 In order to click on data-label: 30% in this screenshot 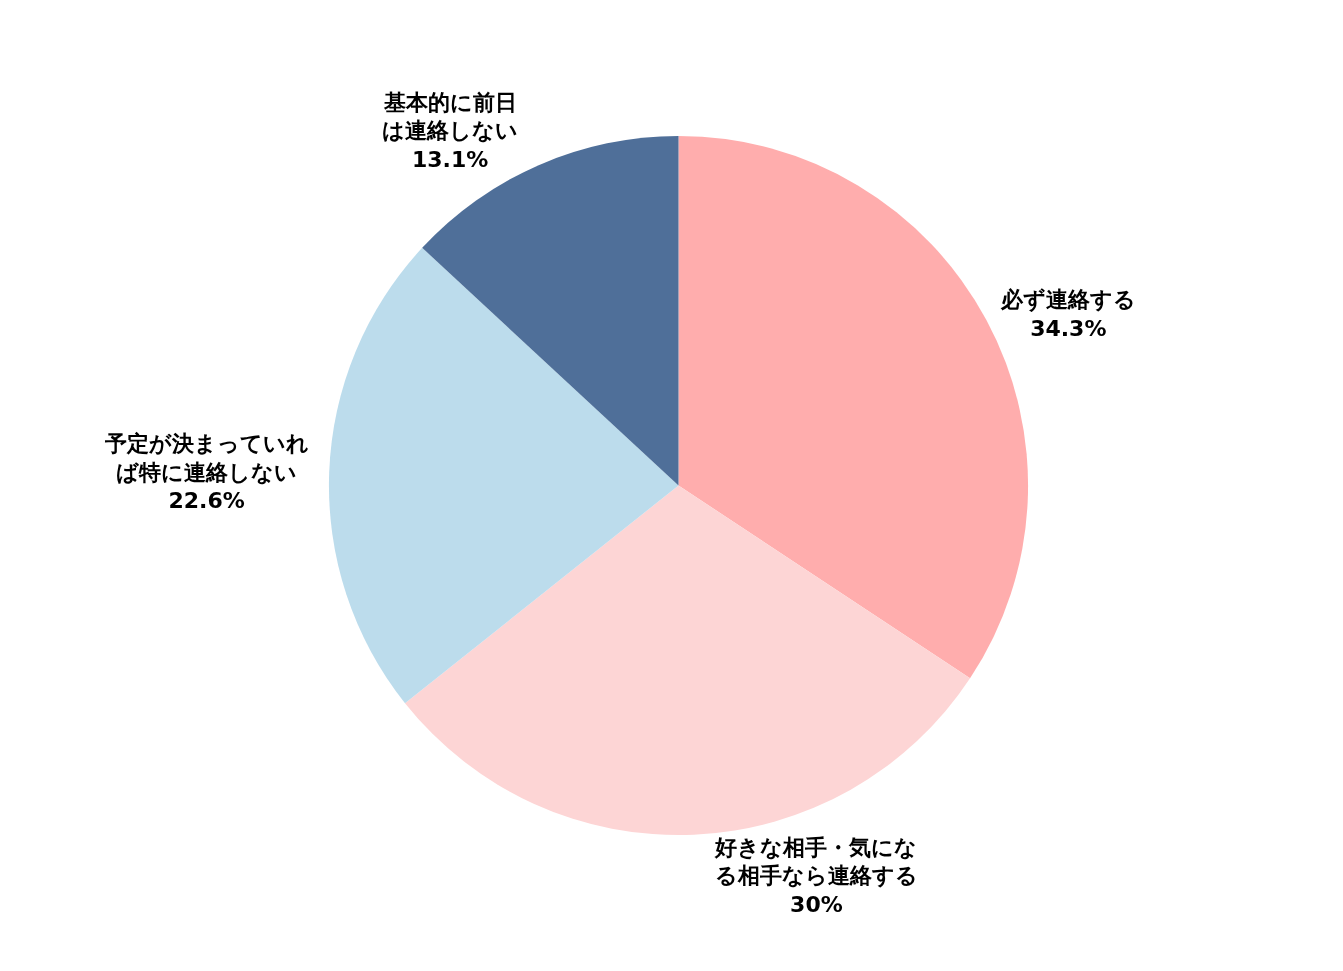, I will do `click(816, 904)`.